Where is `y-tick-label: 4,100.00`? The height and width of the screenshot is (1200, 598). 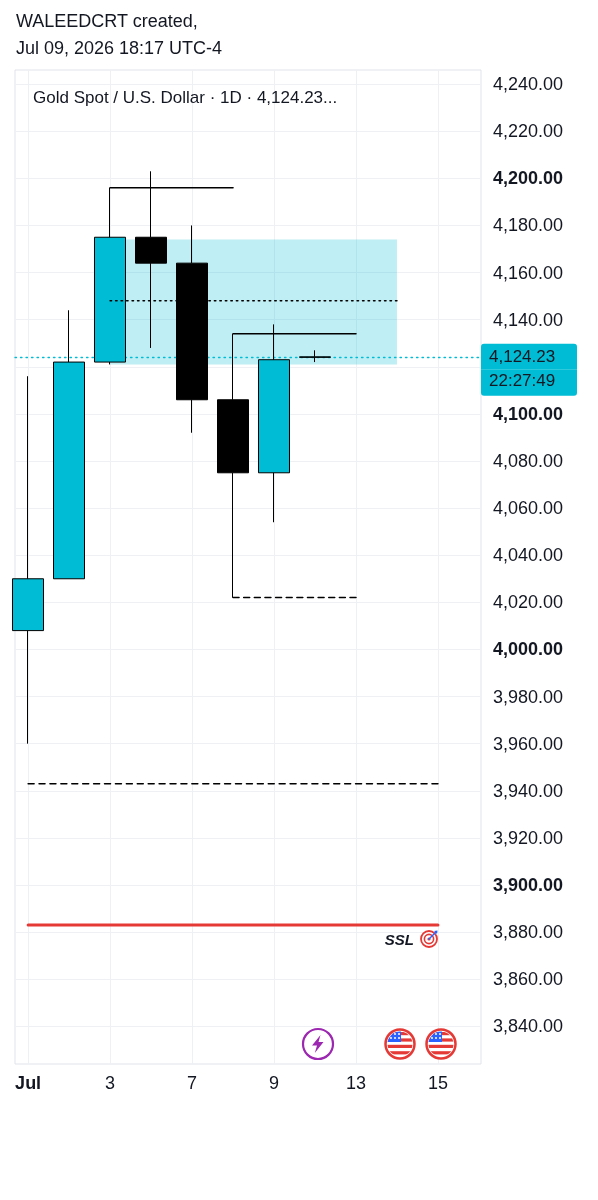
y-tick-label: 4,100.00 is located at coordinates (528, 413).